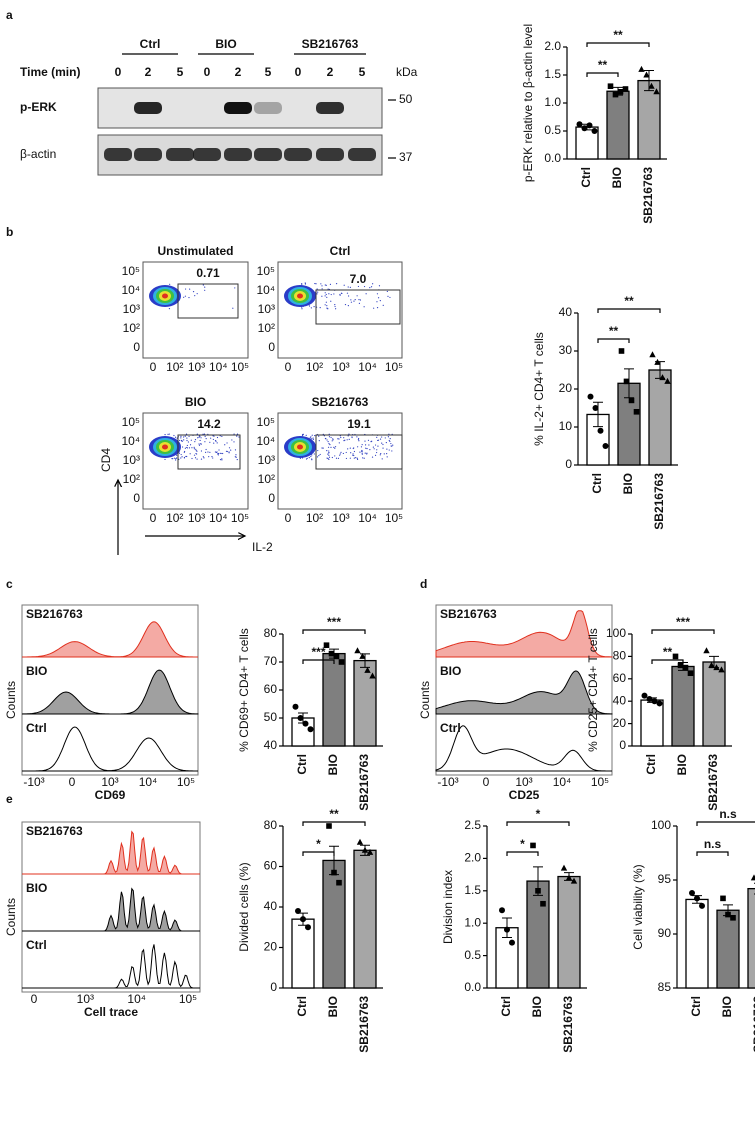 The width and height of the screenshot is (755, 1140). I want to click on y-tick-label: 0, so click(136, 347).